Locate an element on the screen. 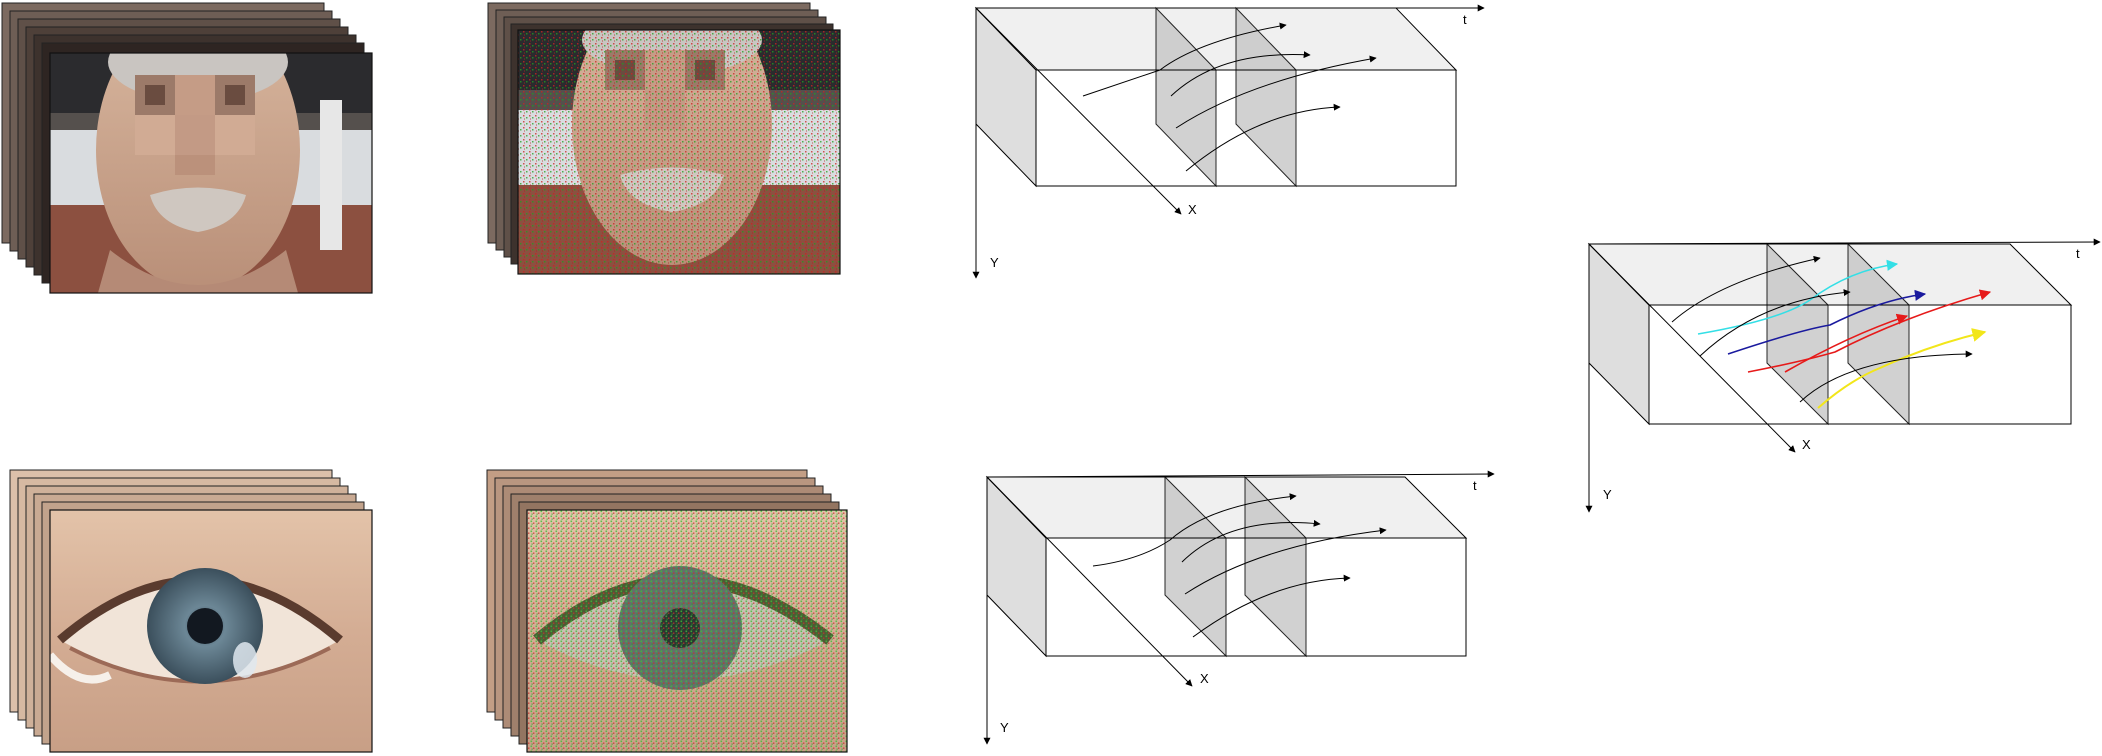 The width and height of the screenshot is (2102, 756). face-flow-frame-stack is located at coordinates (664, 138).